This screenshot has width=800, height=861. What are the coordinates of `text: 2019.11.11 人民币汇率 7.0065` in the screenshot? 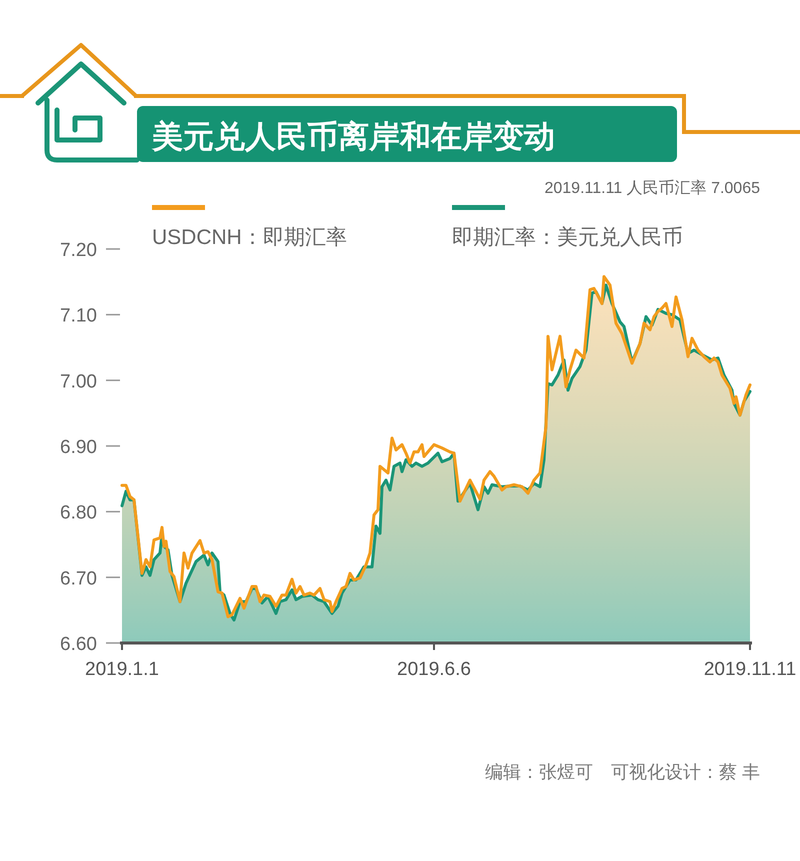 It's located at (652, 188).